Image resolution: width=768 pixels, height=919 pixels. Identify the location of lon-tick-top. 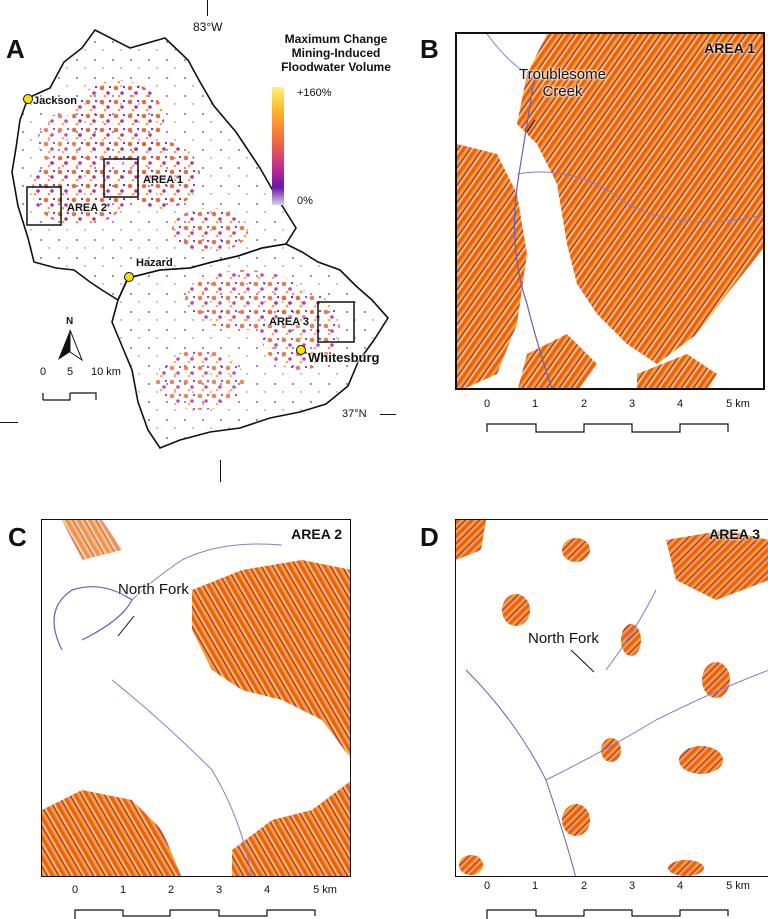
(207, 8).